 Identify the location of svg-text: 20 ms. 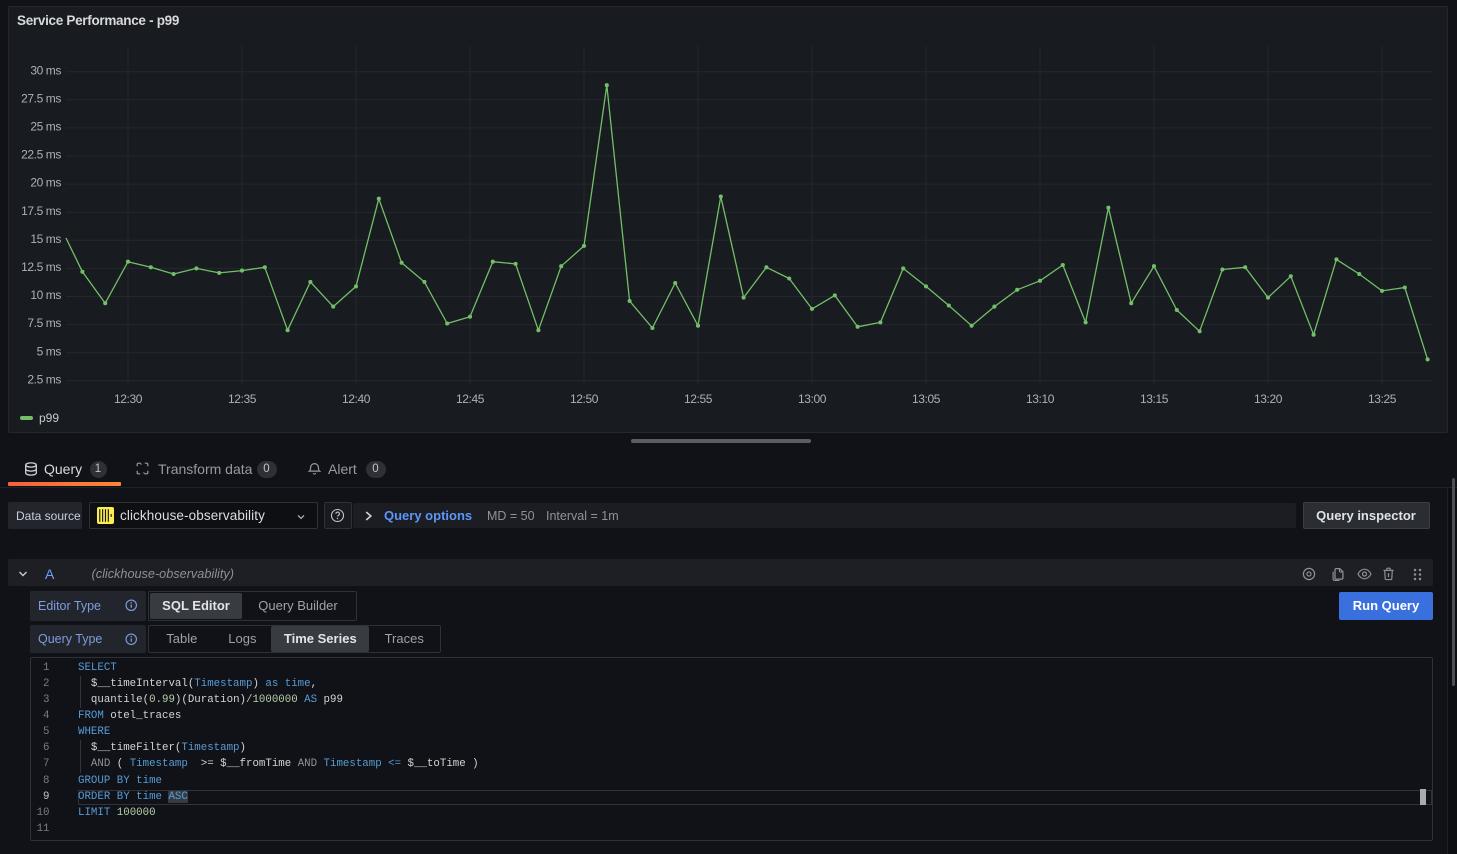
(45, 183).